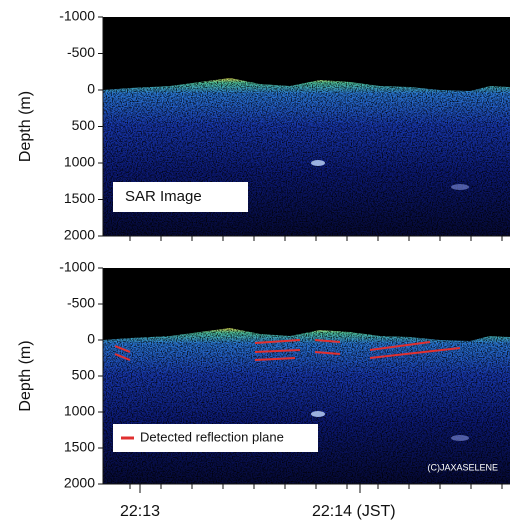  I want to click on annotation-box, so click(180, 197).